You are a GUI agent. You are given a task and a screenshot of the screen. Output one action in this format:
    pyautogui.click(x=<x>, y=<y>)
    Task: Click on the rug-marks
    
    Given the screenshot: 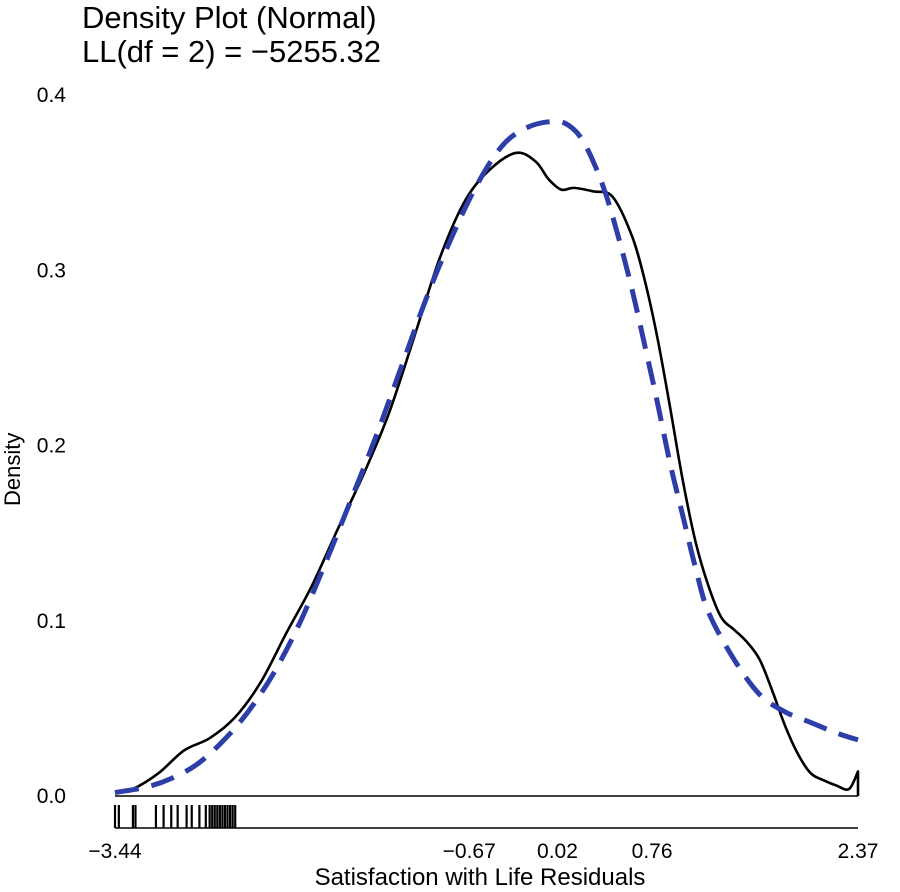 What is the action you would take?
    pyautogui.click(x=175, y=816)
    